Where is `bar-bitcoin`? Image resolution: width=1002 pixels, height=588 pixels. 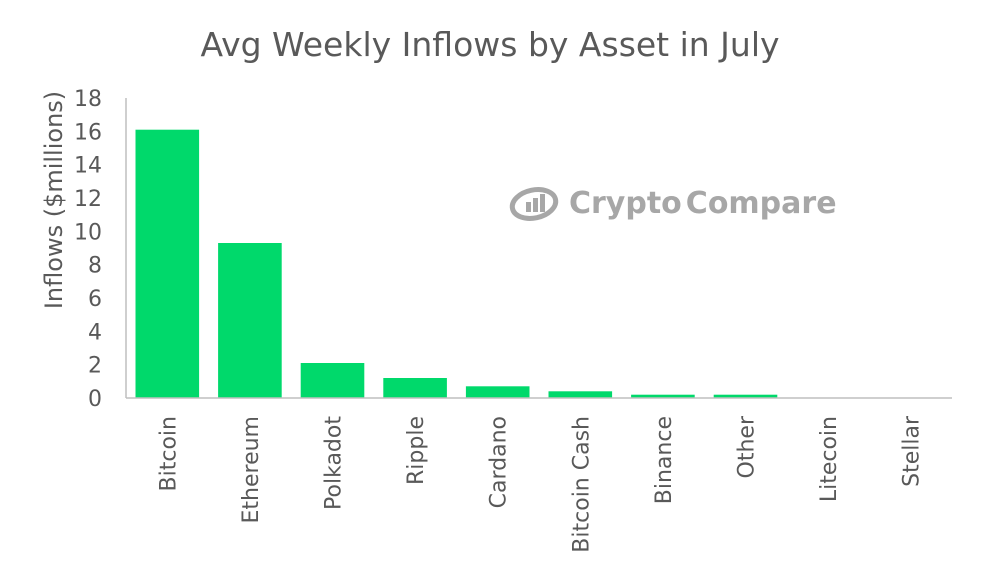 bar-bitcoin is located at coordinates (167, 263).